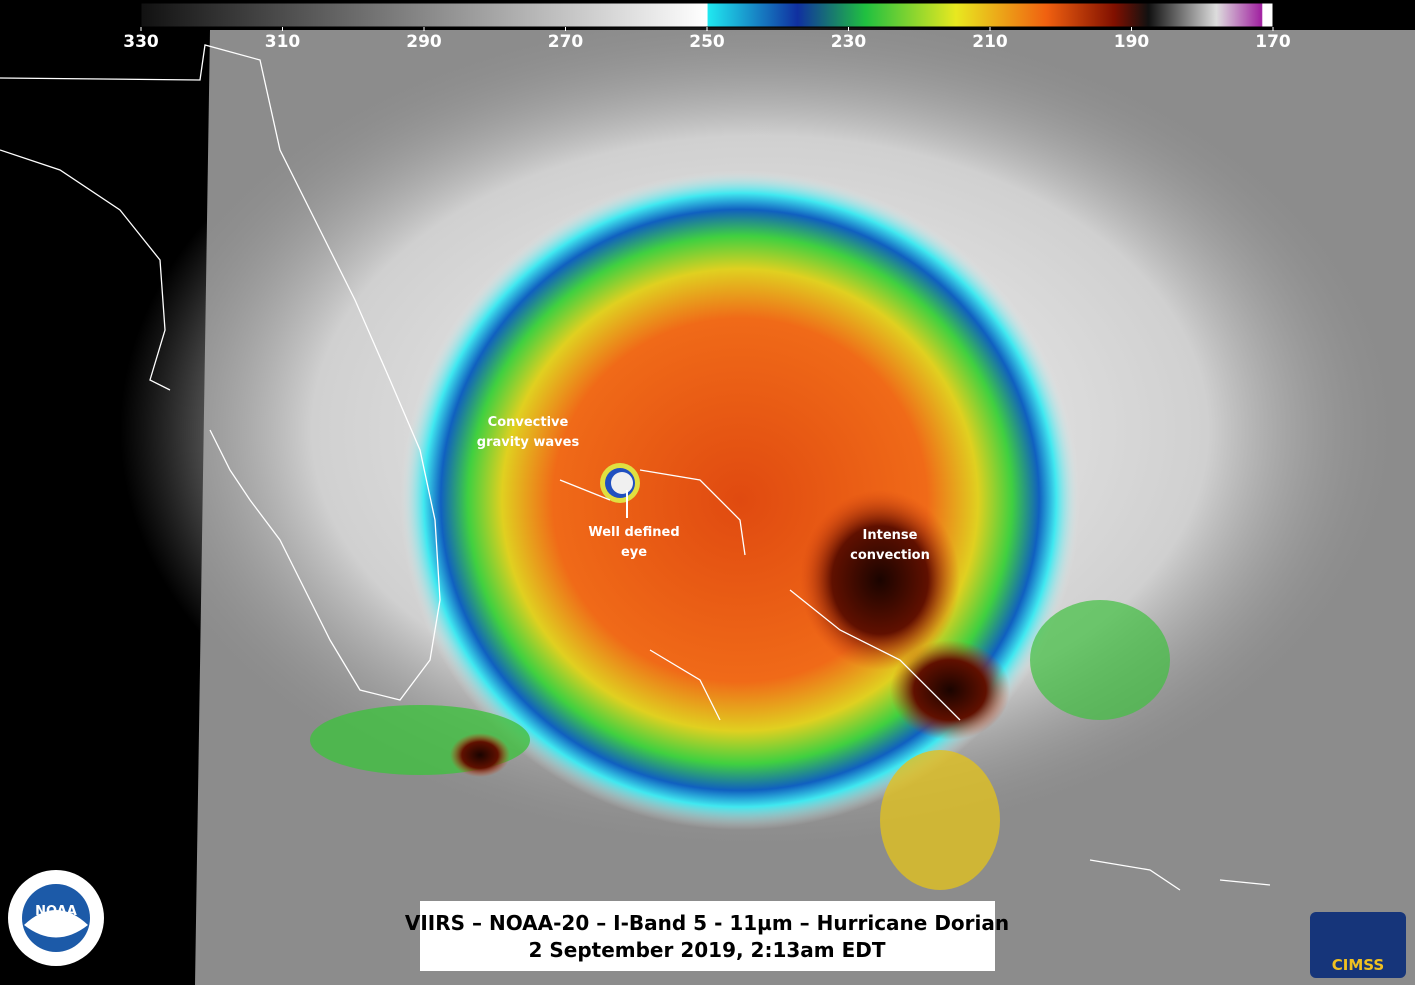 The height and width of the screenshot is (985, 1415). Describe the element at coordinates (849, 42) in the screenshot. I see `colorbar-tick-label: 230` at that location.